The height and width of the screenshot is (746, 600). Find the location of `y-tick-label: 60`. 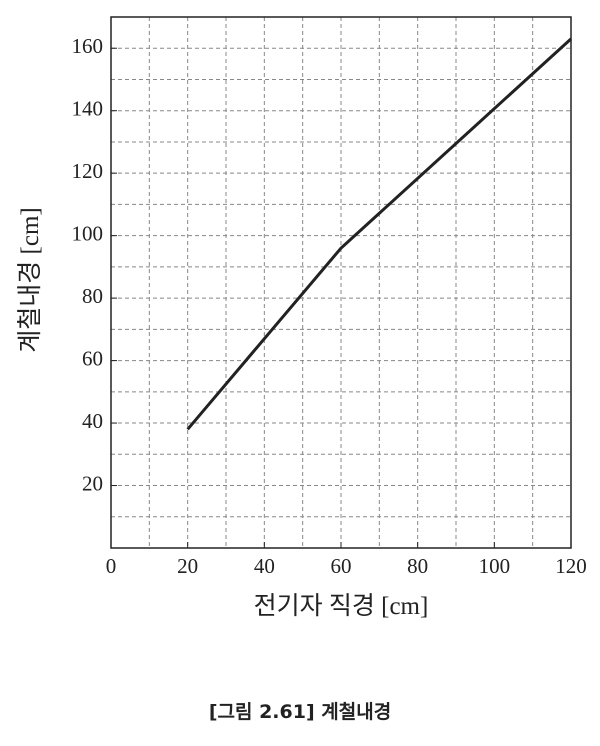

y-tick-label: 60 is located at coordinates (92, 358).